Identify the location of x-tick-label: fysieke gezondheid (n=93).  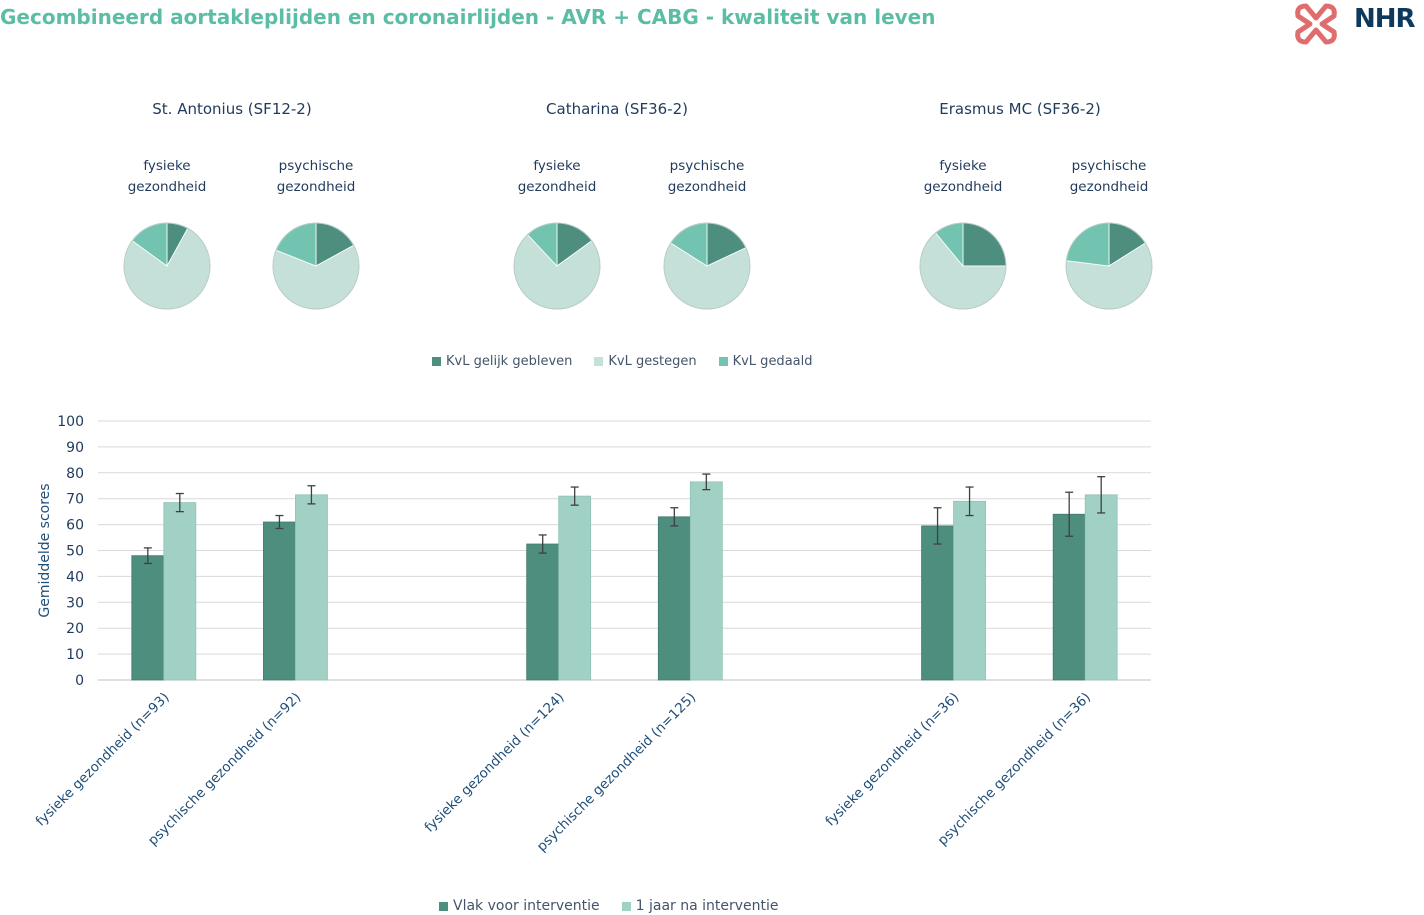
(103, 760).